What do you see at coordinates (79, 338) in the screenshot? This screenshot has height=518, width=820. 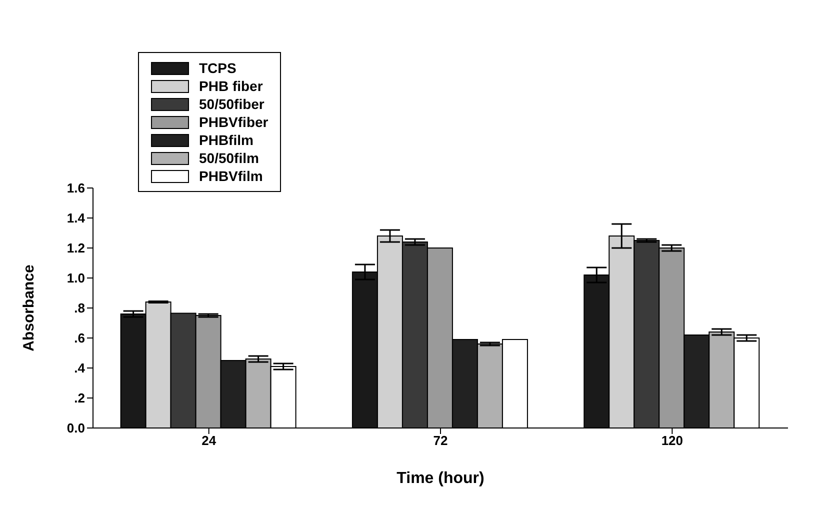 I see `y-tick-label: .6` at bounding box center [79, 338].